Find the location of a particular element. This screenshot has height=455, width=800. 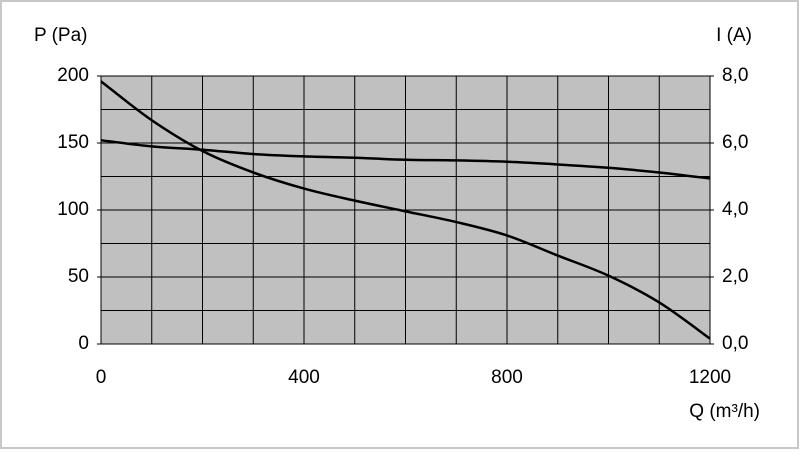

y-tick-label: 100 is located at coordinates (73, 209).